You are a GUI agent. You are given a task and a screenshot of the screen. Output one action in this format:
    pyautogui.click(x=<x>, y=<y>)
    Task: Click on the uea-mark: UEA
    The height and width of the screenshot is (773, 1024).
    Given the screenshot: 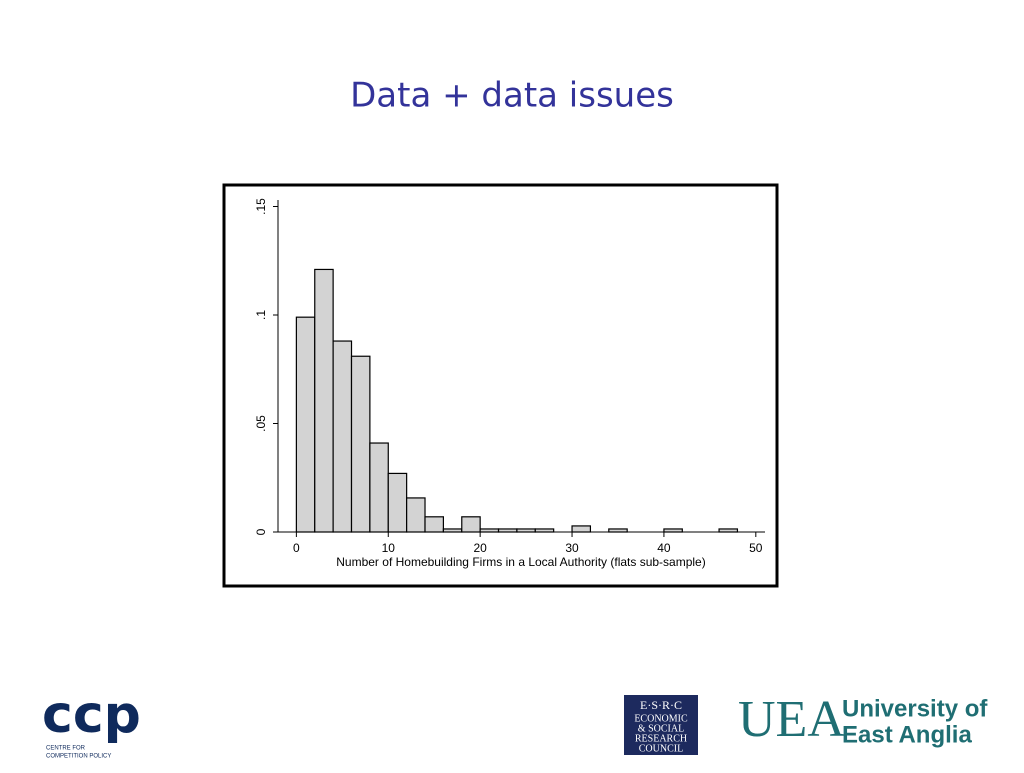 What is the action you would take?
    pyautogui.click(x=791, y=719)
    